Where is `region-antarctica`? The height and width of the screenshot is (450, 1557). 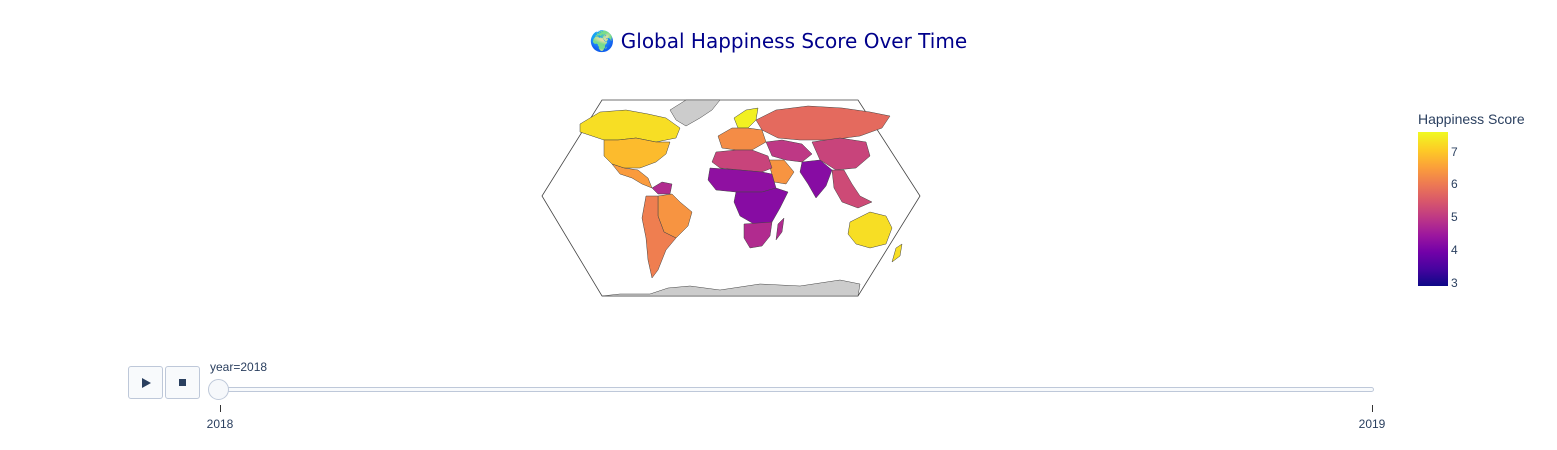 region-antarctica is located at coordinates (731, 288).